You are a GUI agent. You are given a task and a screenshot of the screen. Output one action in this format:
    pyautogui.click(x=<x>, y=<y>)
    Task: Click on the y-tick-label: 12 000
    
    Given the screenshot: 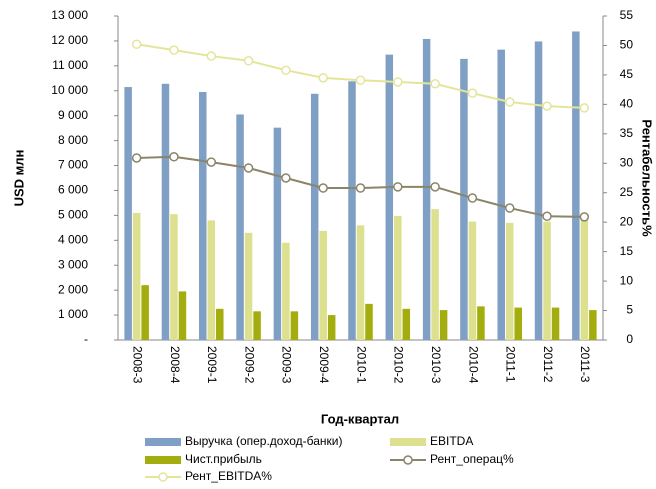 What is the action you would take?
    pyautogui.click(x=69, y=40)
    